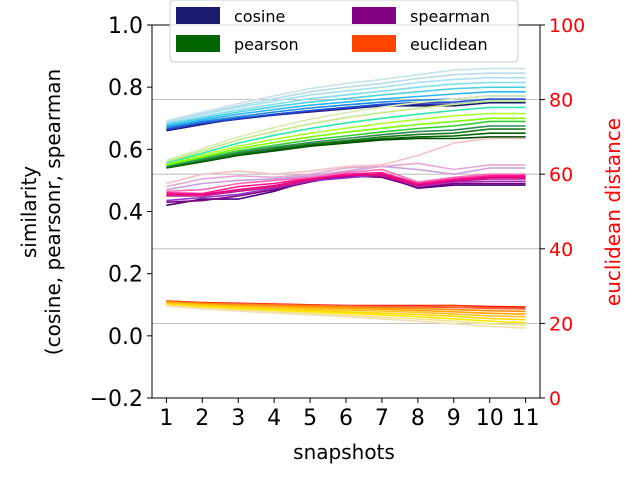  What do you see at coordinates (374, 43) in the screenshot?
I see `legend-swatch-euclidean` at bounding box center [374, 43].